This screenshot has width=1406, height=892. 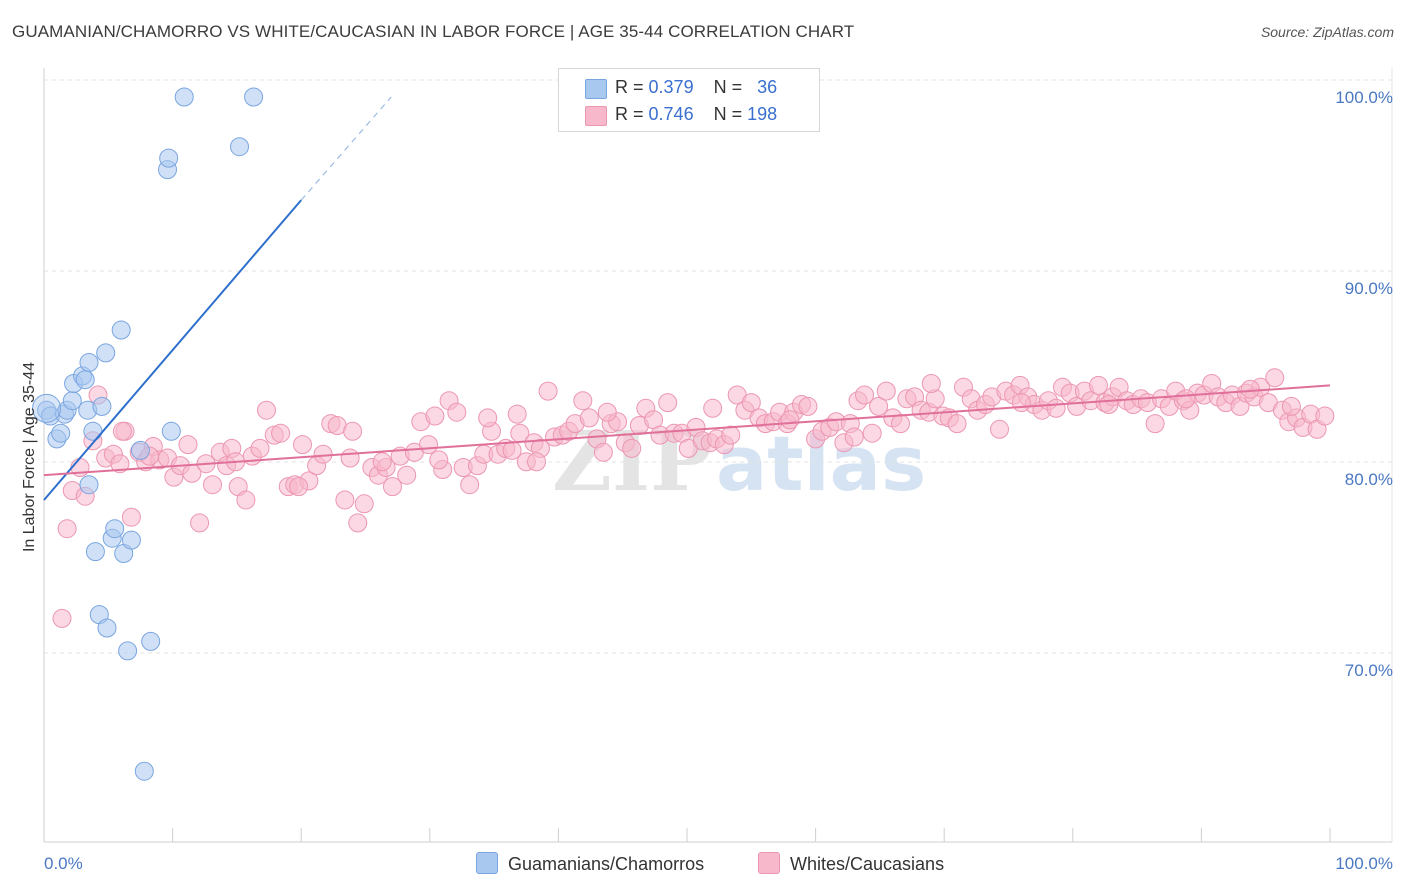 I want to click on trend-line-guamanians-extension, so click(x=346, y=148).